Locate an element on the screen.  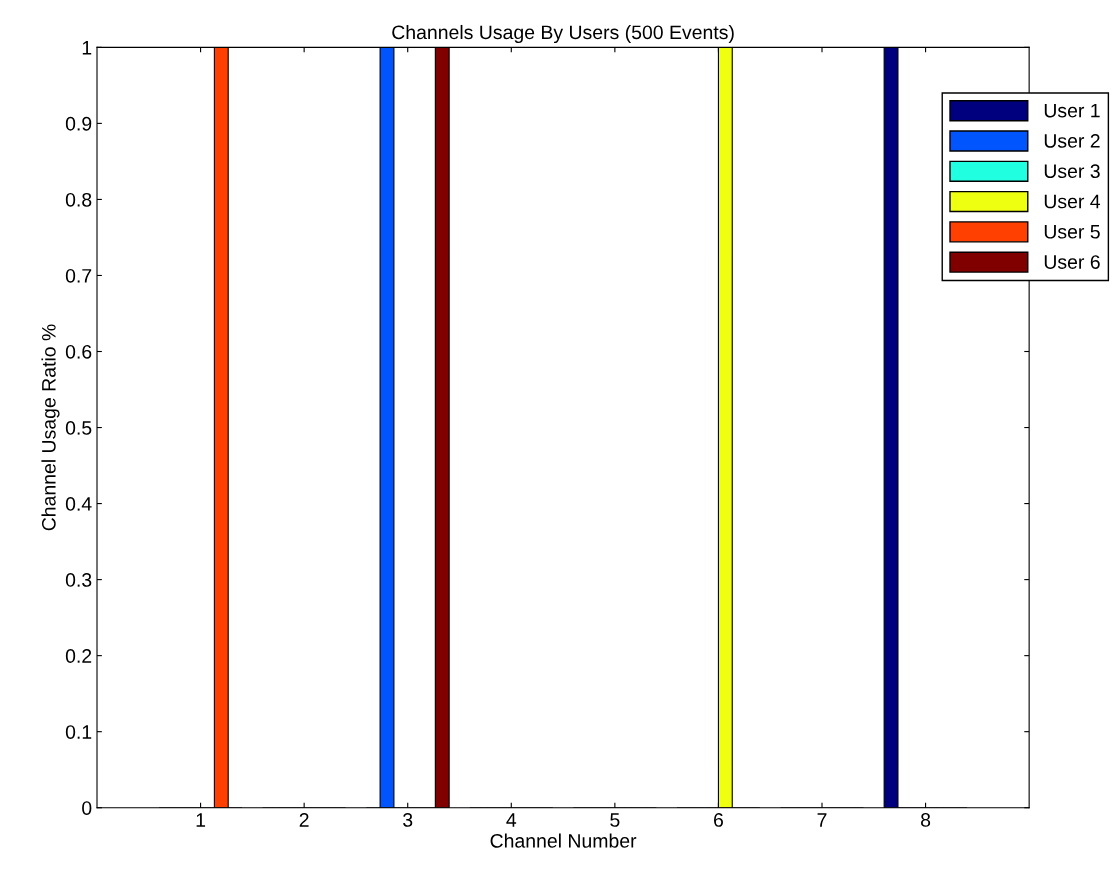
y-tick-label: 0.9 is located at coordinates (78, 123).